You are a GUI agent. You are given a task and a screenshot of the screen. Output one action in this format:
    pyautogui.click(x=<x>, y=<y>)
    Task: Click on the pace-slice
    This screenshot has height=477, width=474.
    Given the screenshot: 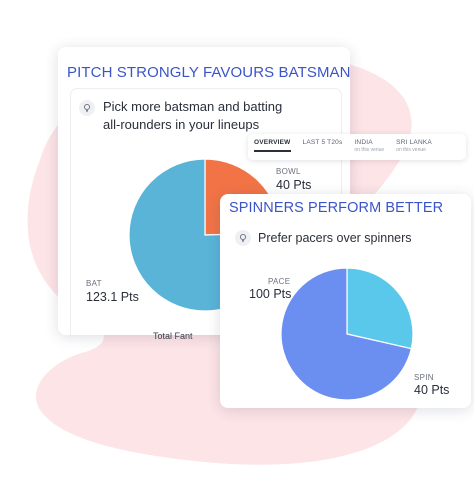 What is the action you would take?
    pyautogui.click(x=347, y=334)
    